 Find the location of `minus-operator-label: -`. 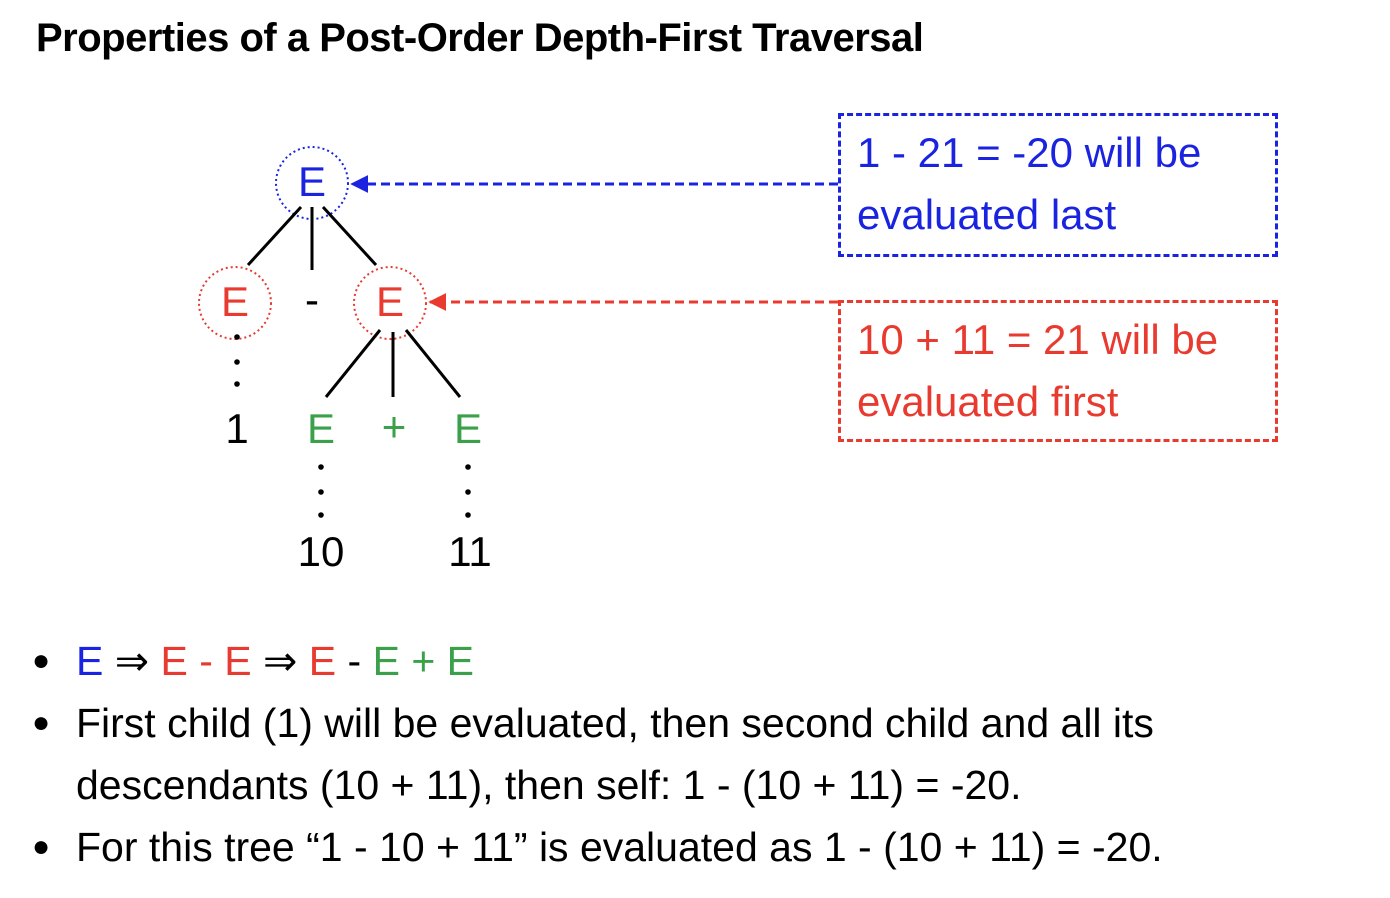

minus-operator-label: - is located at coordinates (312, 299).